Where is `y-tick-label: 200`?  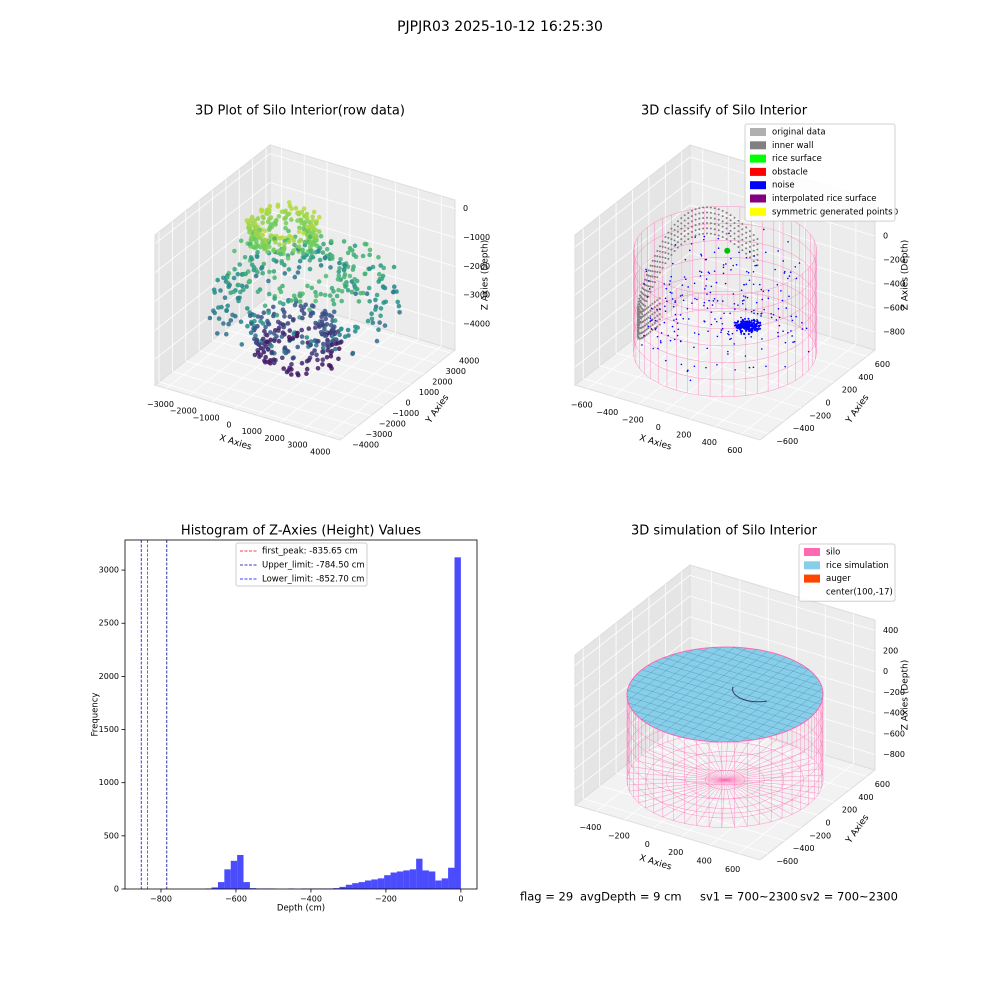
y-tick-label: 200 is located at coordinates (849, 810).